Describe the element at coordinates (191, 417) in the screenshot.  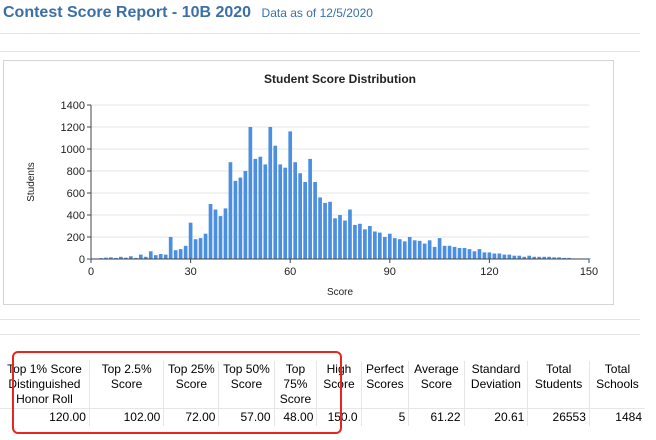
I see `stats-value-cell: 72.00` at that location.